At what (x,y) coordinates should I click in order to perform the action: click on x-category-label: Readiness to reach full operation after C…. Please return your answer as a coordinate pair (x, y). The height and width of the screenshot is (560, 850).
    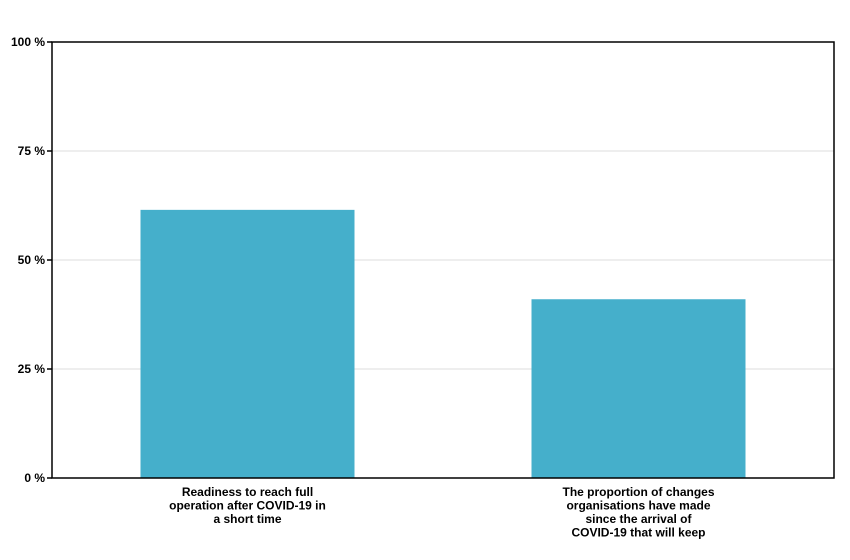
    Looking at the image, I should click on (247, 505).